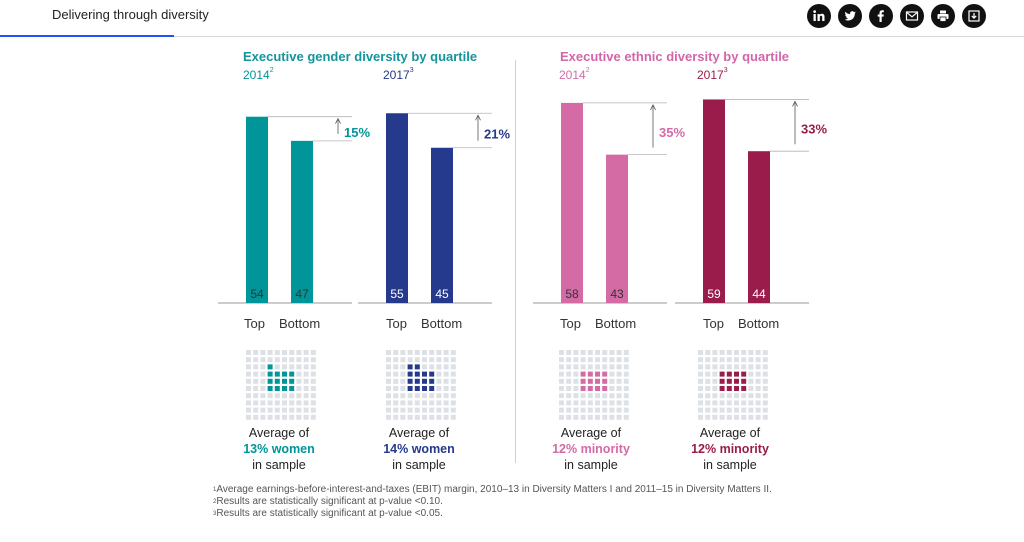 The width and height of the screenshot is (1024, 542). I want to click on linkedin-icon, so click(819, 16).